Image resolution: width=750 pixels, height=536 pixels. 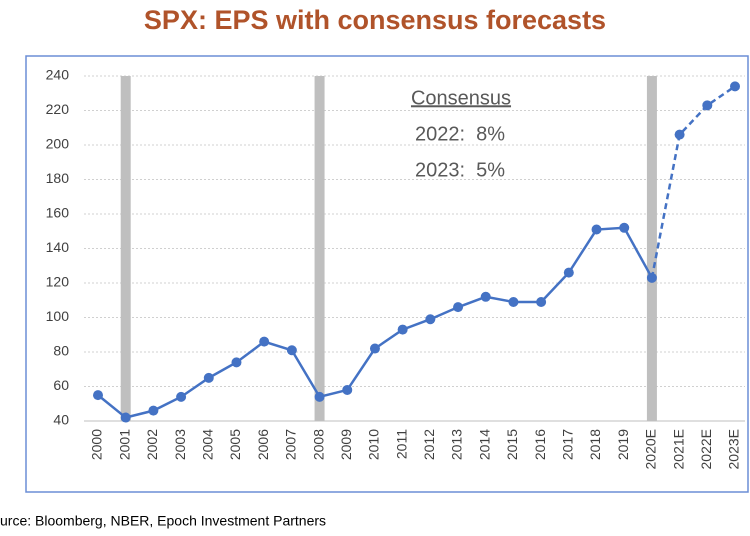 What do you see at coordinates (58, 282) in the screenshot?
I see `y-tick-label: 120` at bounding box center [58, 282].